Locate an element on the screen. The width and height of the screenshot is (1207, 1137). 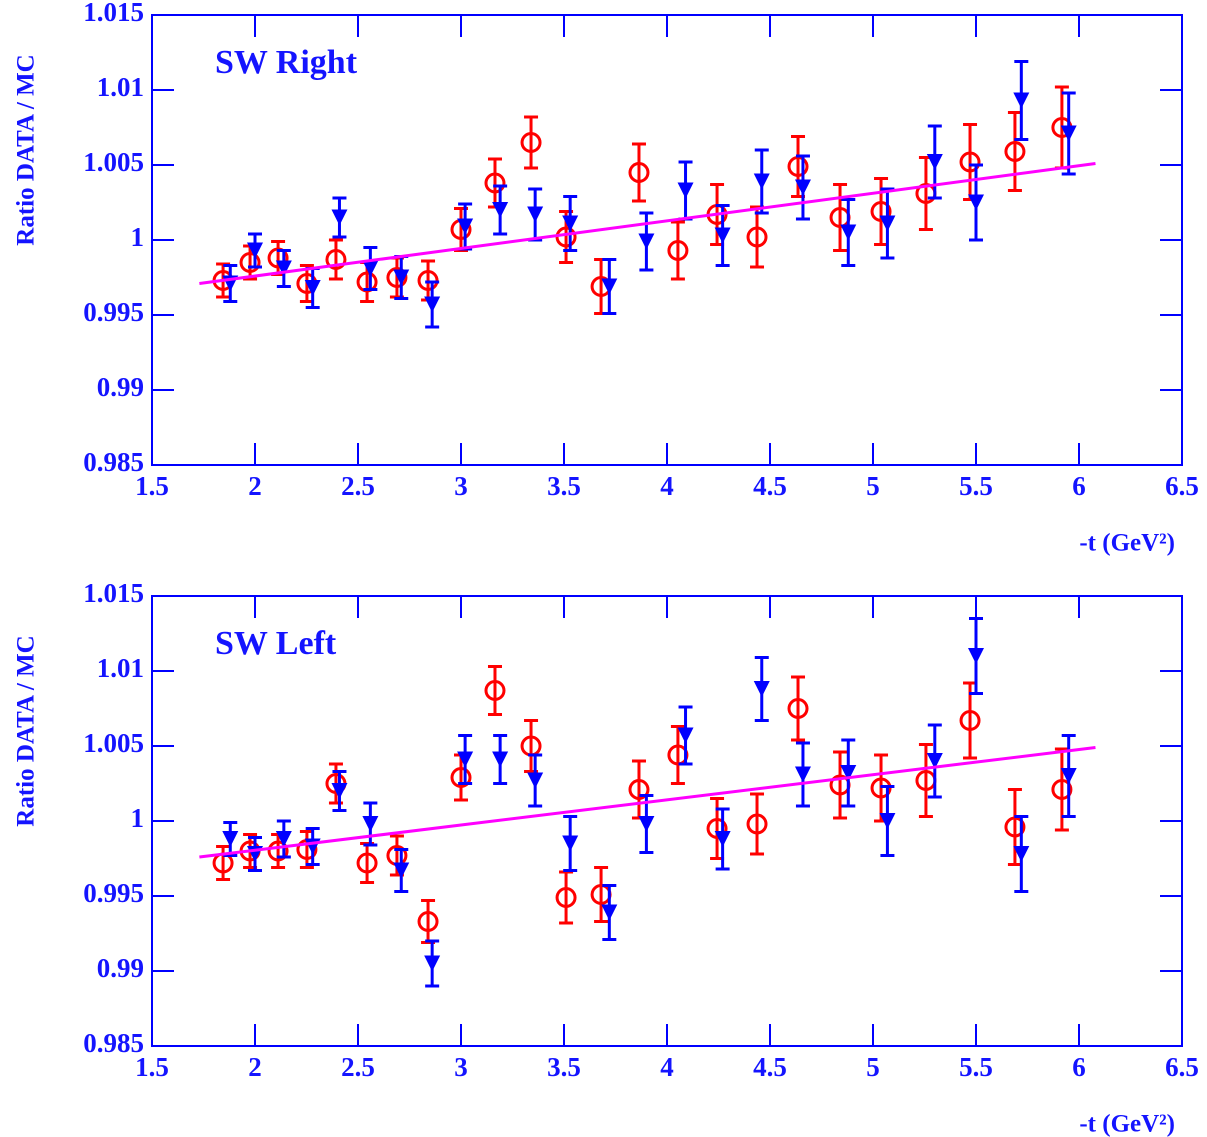
fit-line is located at coordinates (647, 802).